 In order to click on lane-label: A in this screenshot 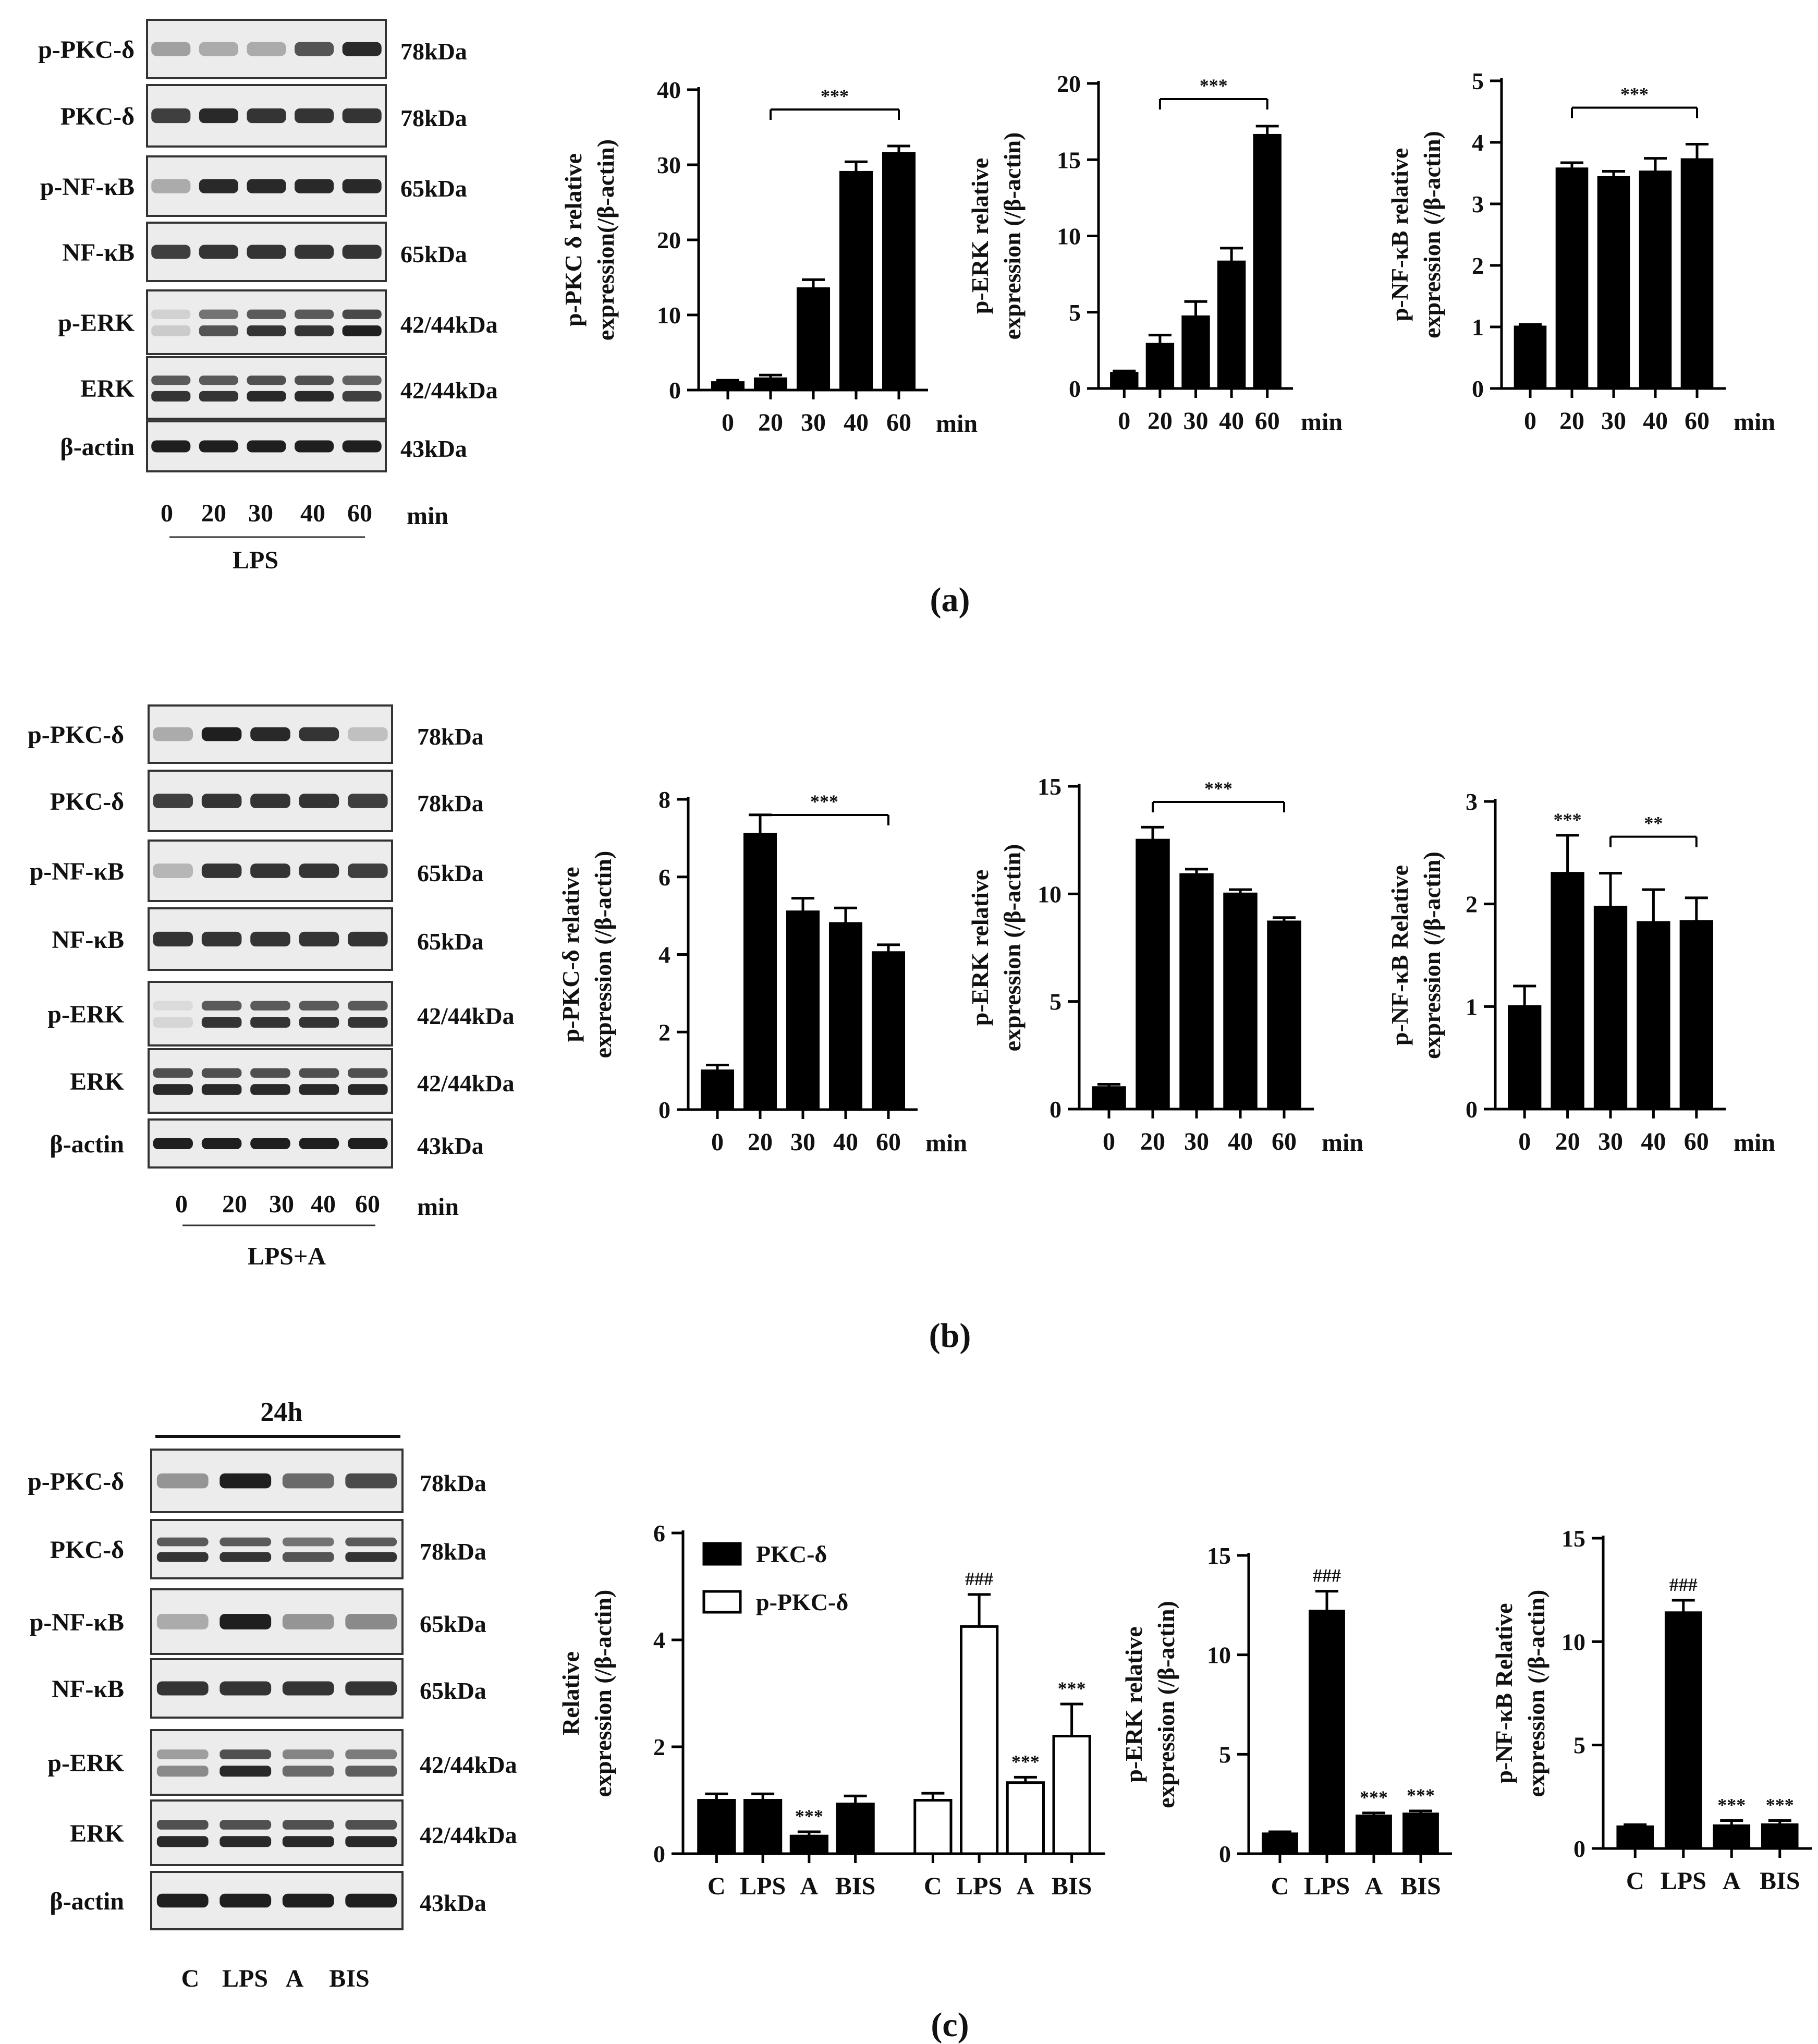, I will do `click(295, 1978)`.